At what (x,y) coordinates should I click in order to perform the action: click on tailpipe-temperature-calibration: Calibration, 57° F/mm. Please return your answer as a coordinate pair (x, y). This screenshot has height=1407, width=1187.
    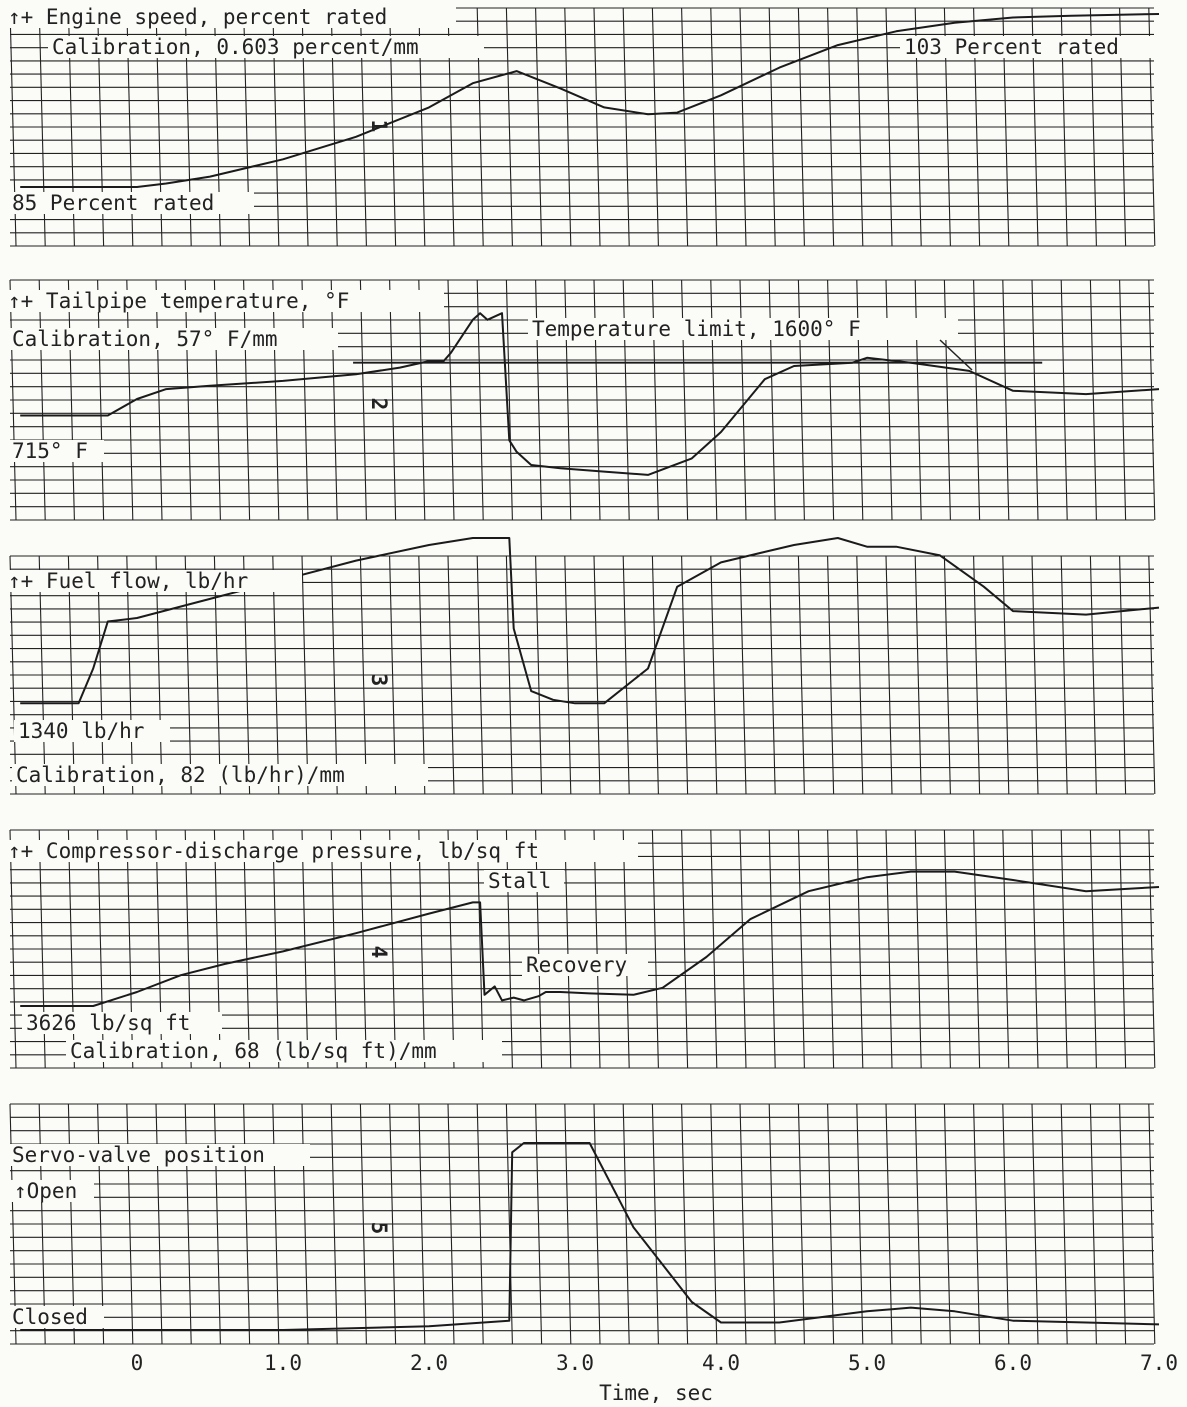
    Looking at the image, I should click on (145, 339).